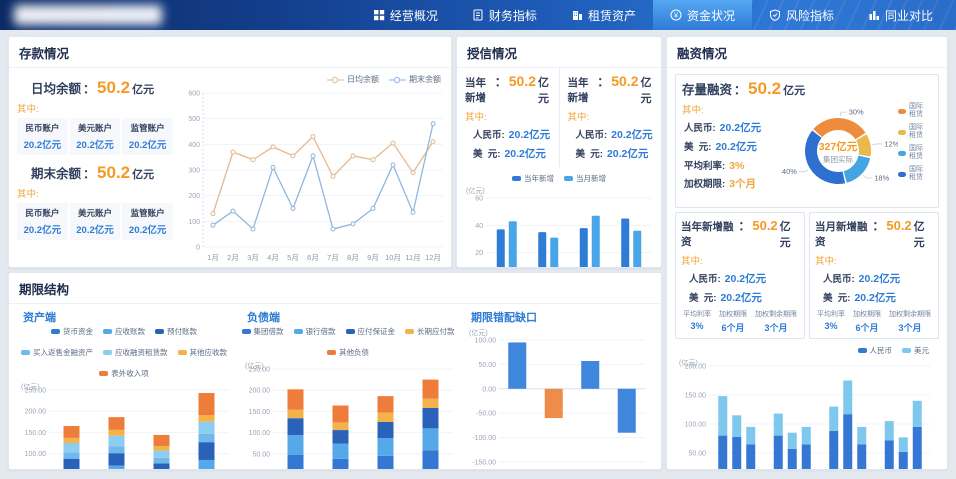 This screenshot has width=956, height=479. Describe the element at coordinates (915, 350) in the screenshot. I see `legend-item: 美元` at that location.